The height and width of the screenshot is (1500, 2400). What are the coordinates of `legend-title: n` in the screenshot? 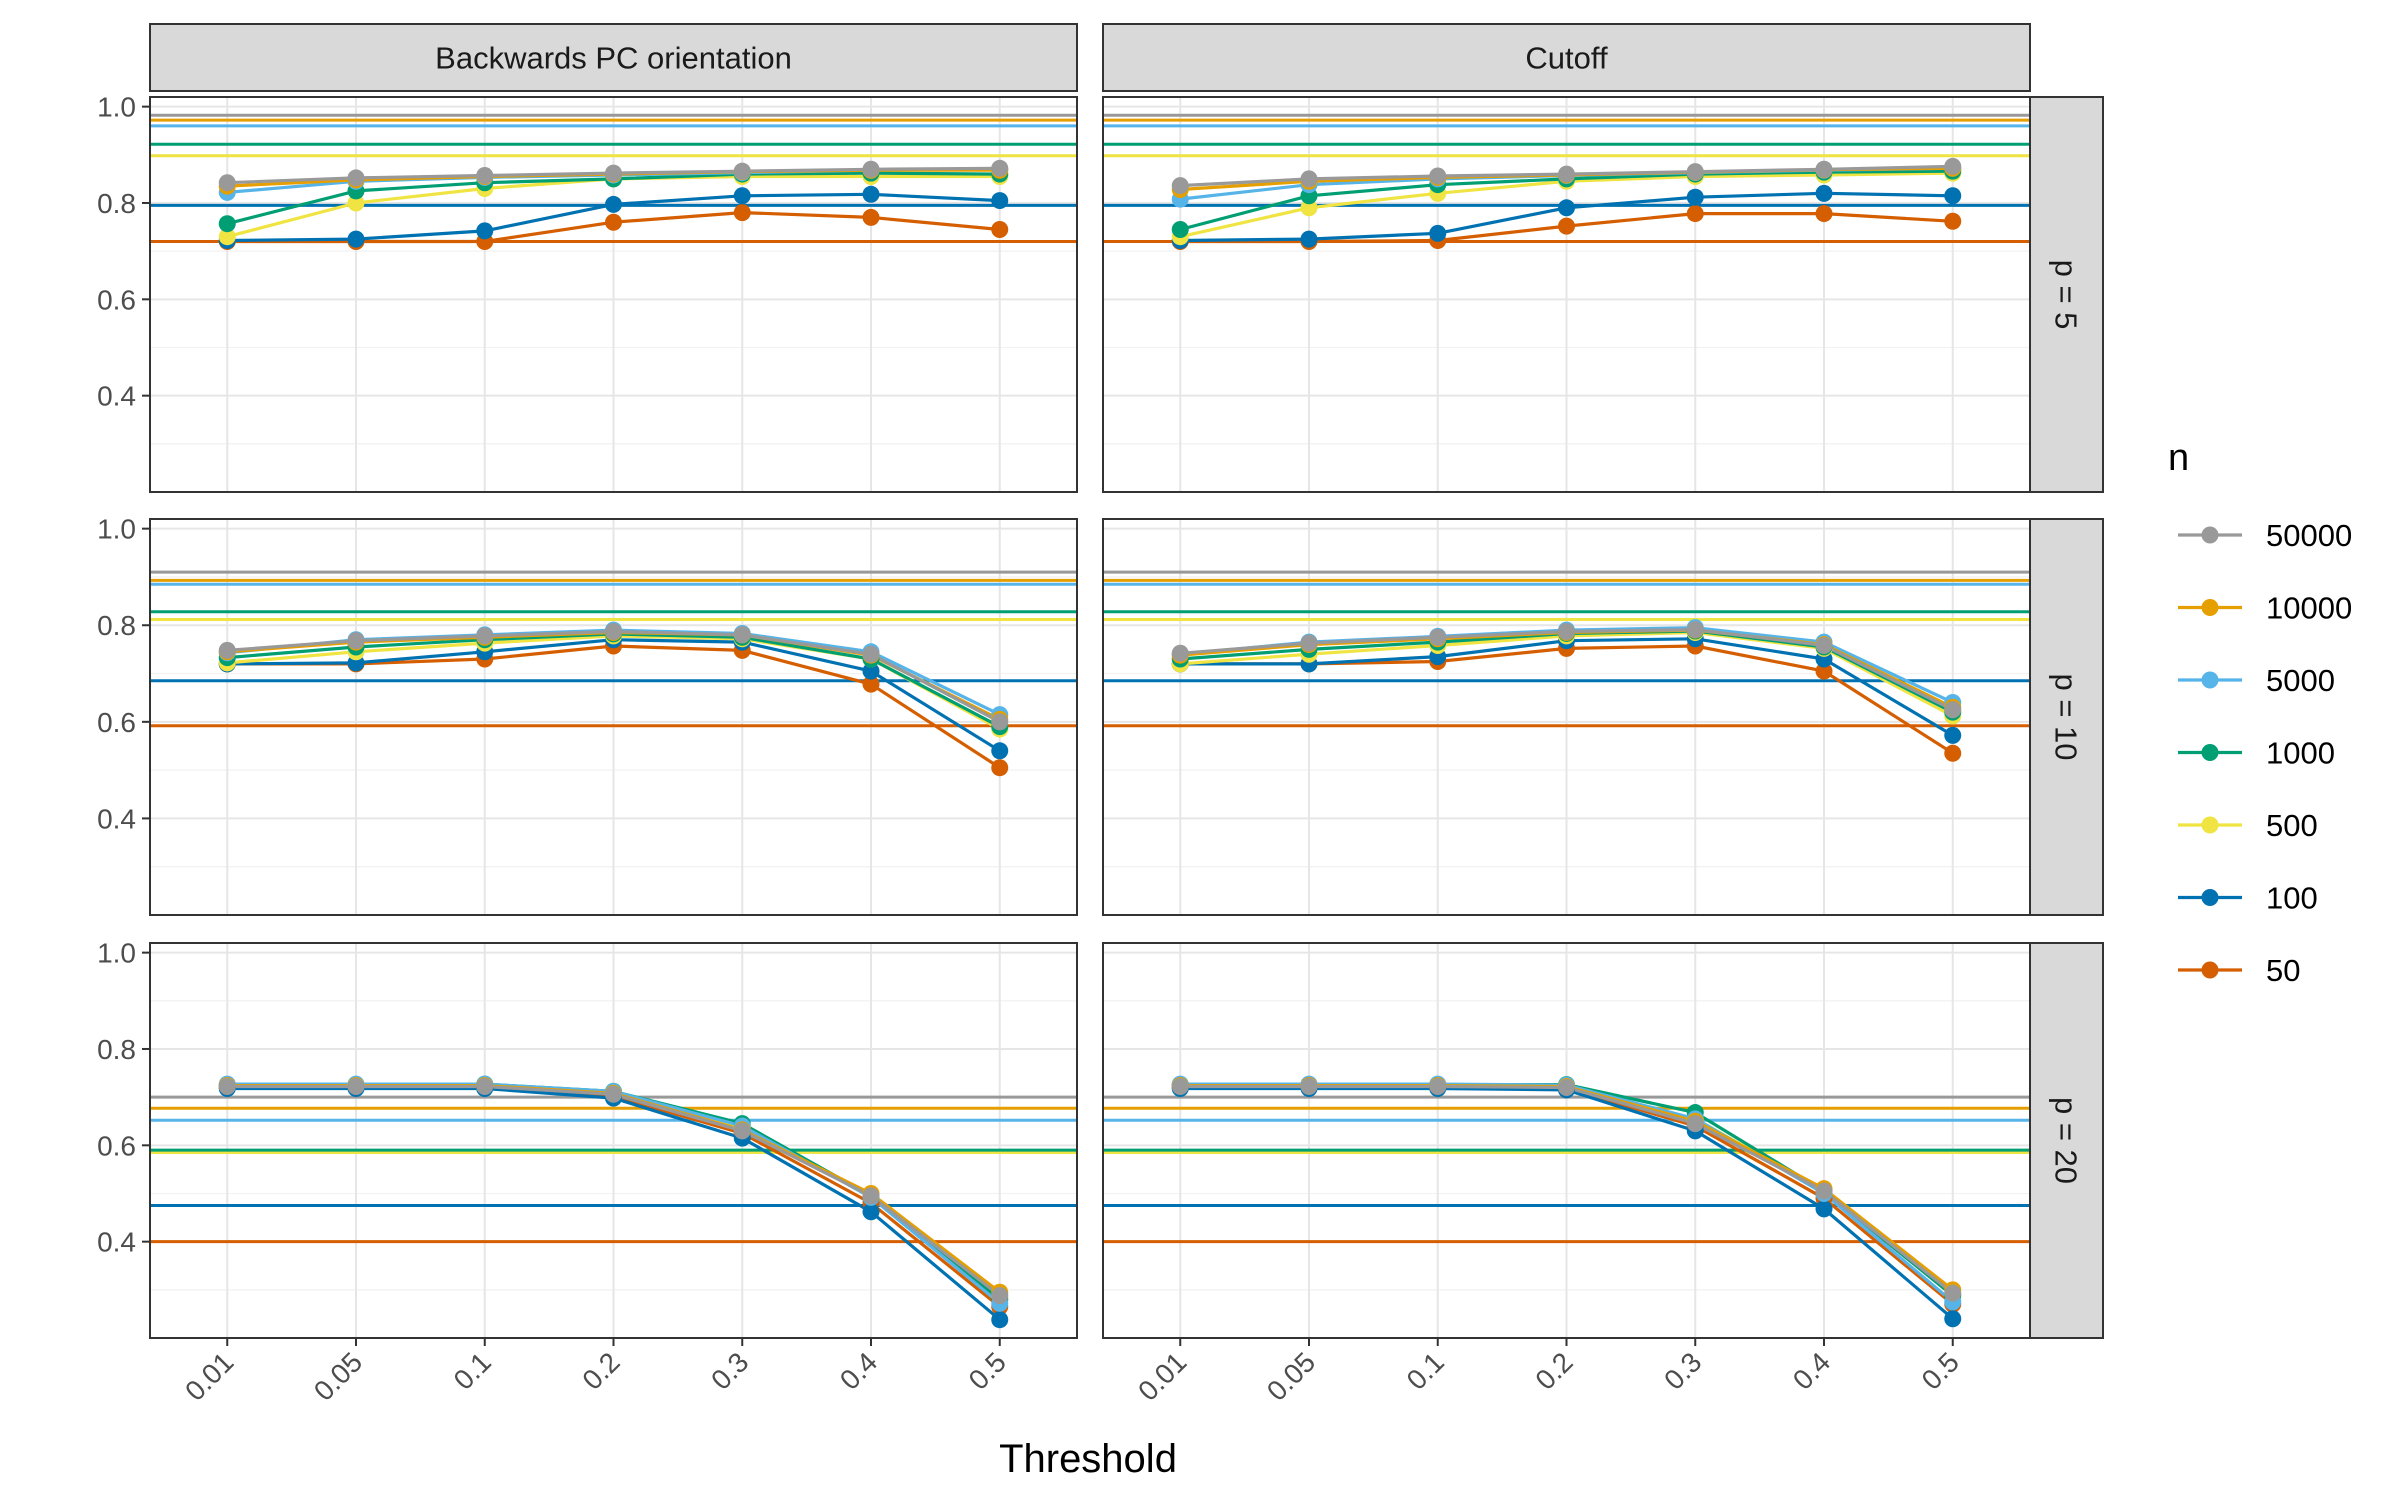 It's located at (2178, 458).